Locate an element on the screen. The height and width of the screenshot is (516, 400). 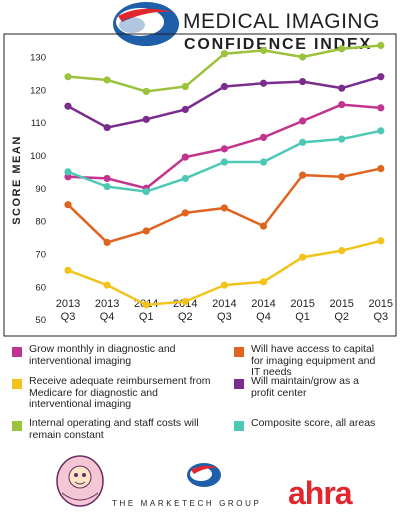
y-tick-label: 70 is located at coordinates (40, 254).